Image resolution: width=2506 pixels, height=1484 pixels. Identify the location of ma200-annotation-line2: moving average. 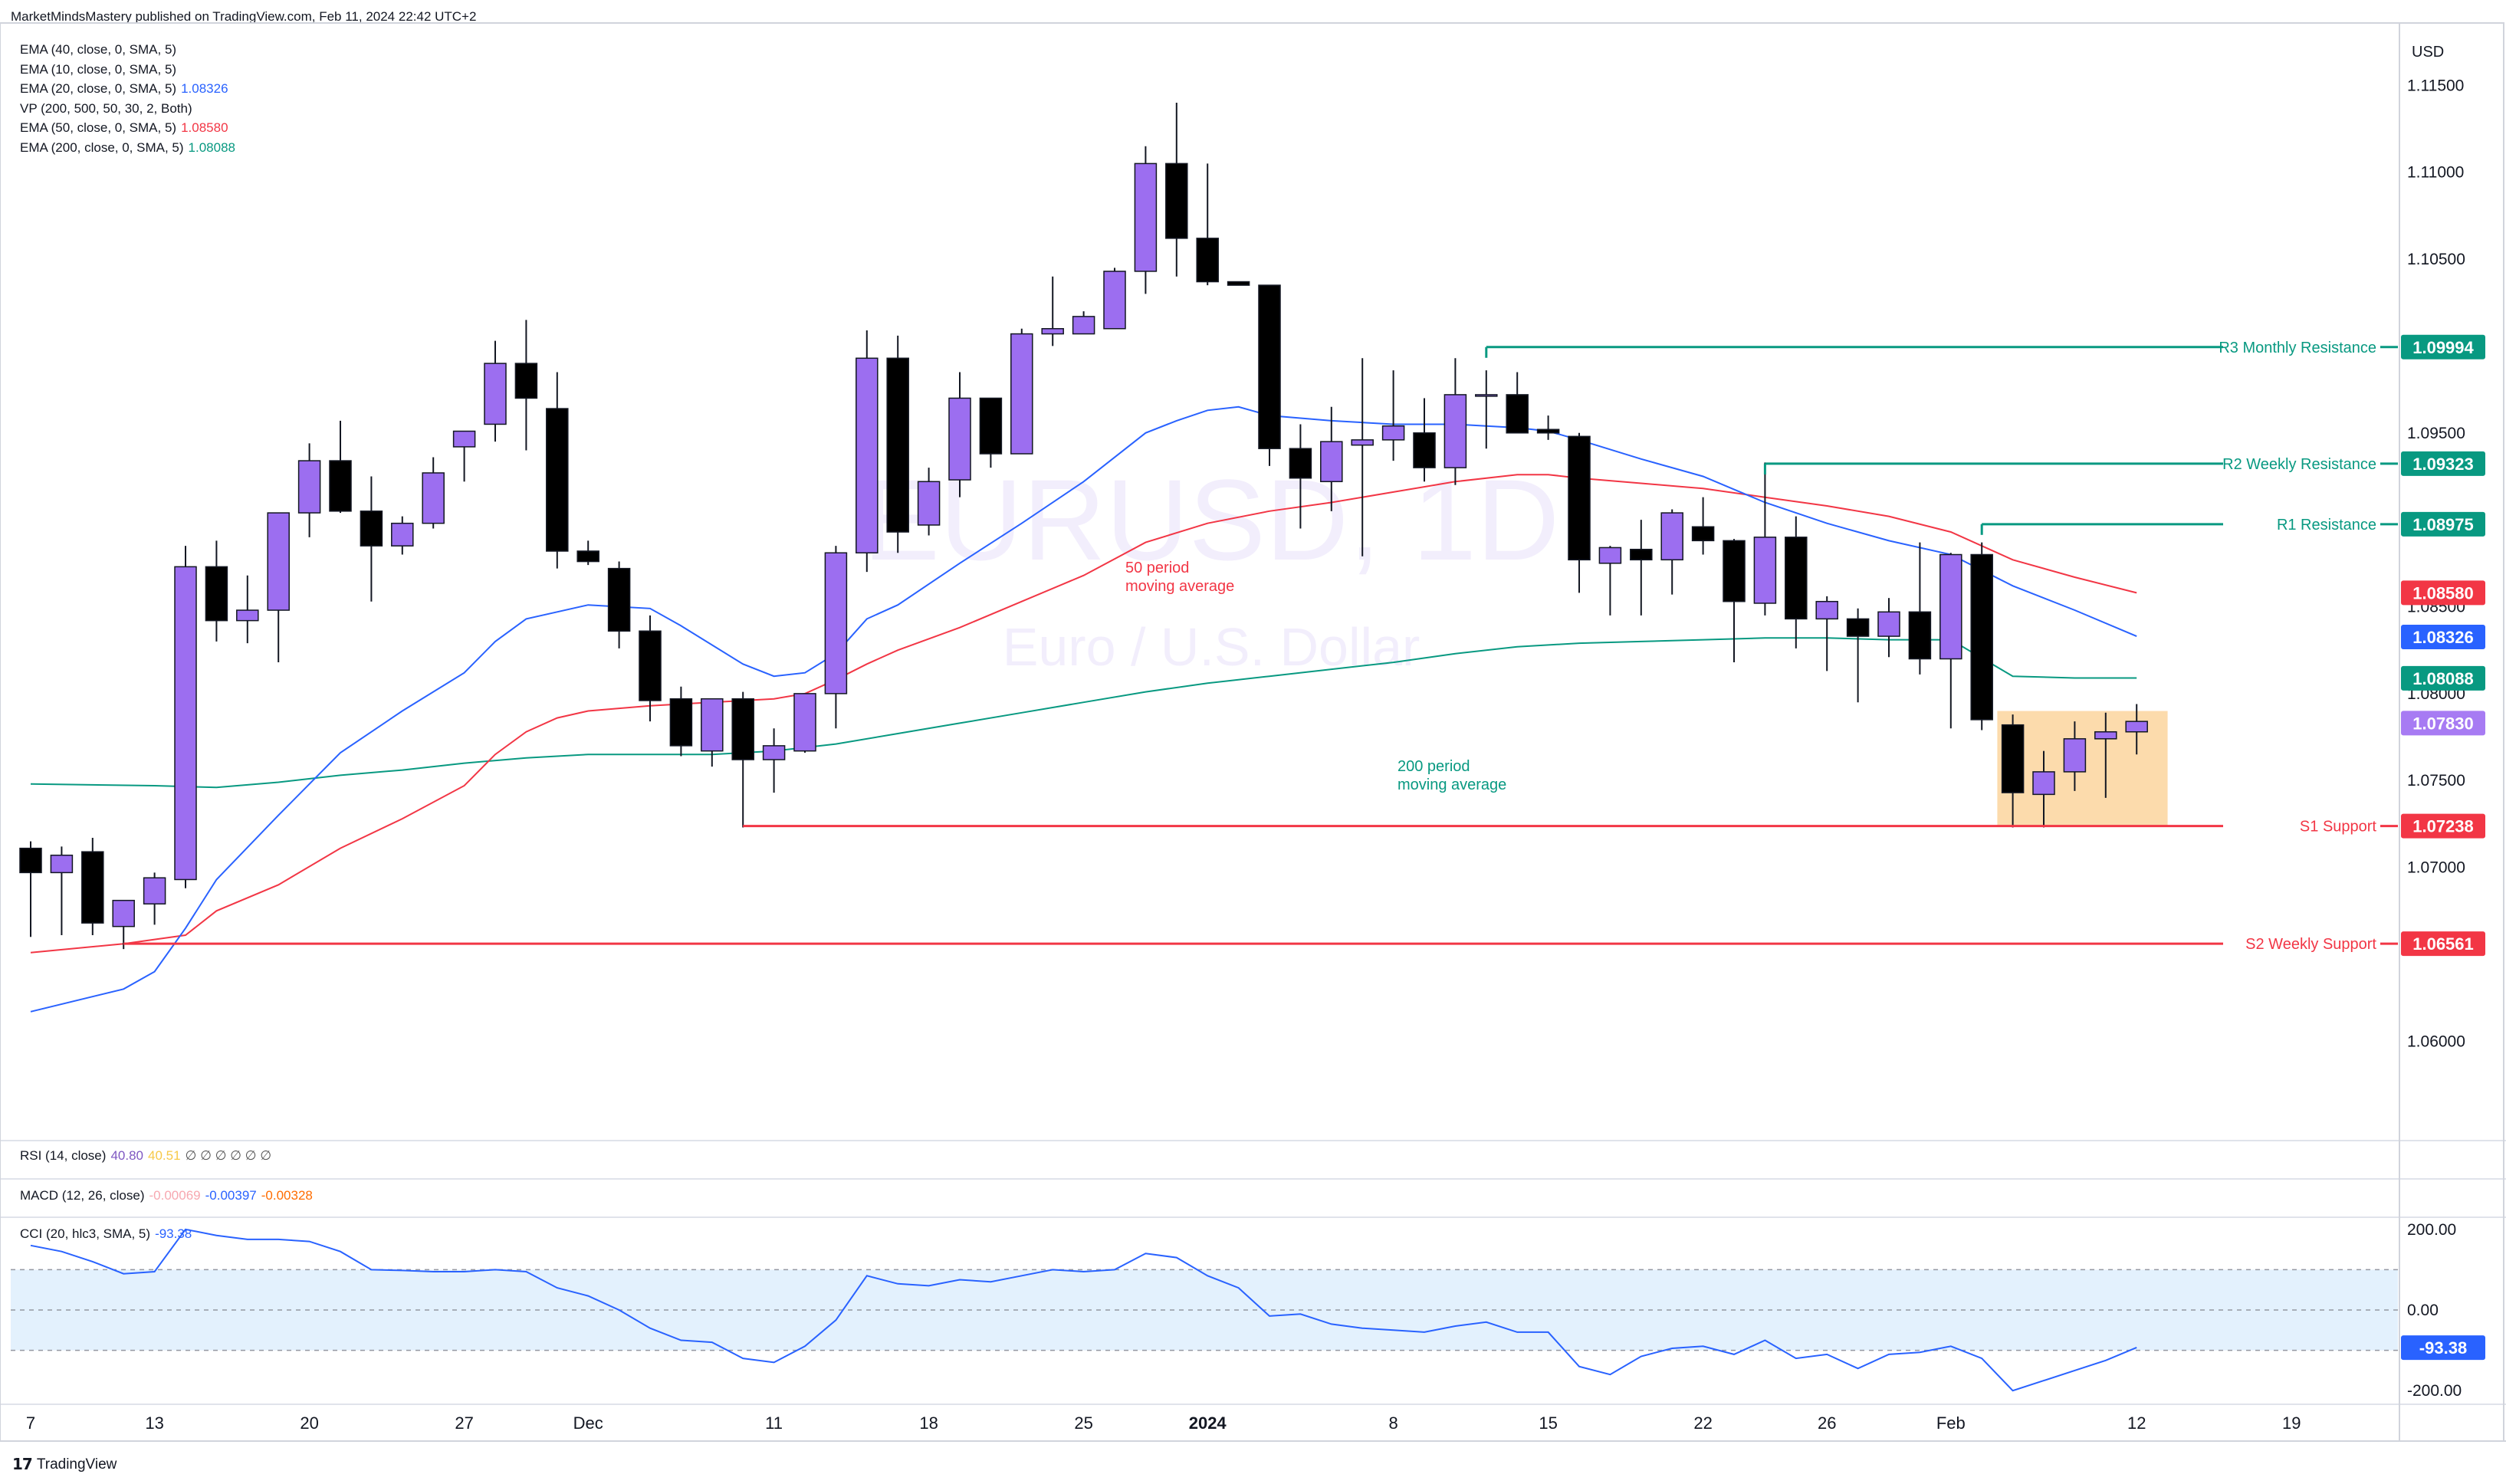
(1452, 784).